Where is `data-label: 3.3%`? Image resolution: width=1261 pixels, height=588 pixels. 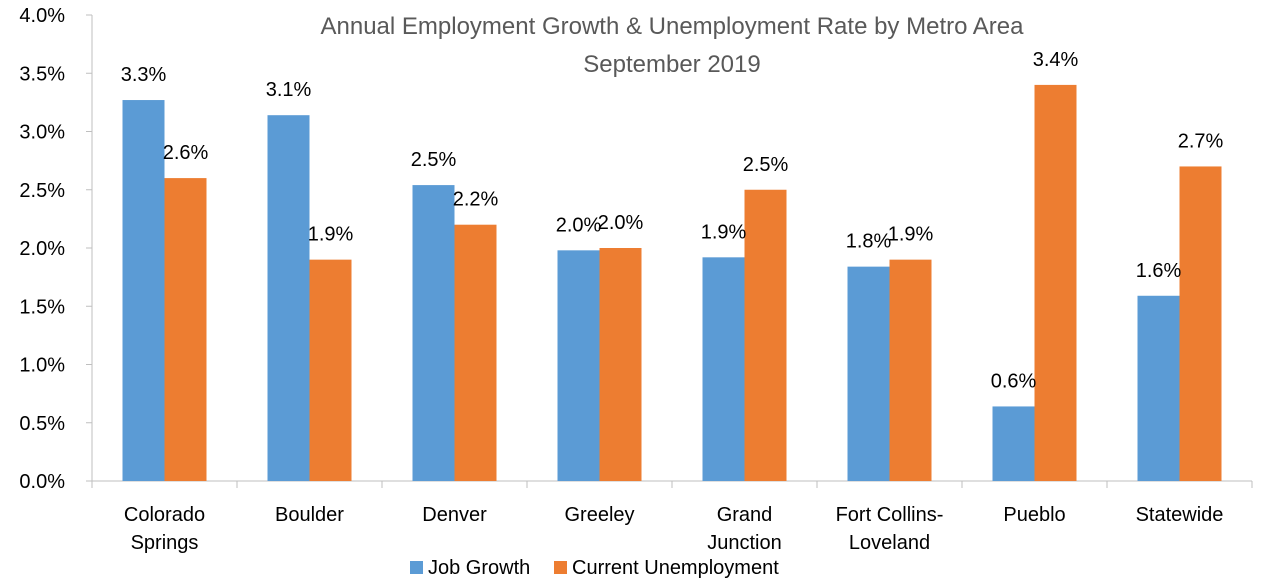
data-label: 3.3% is located at coordinates (144, 75).